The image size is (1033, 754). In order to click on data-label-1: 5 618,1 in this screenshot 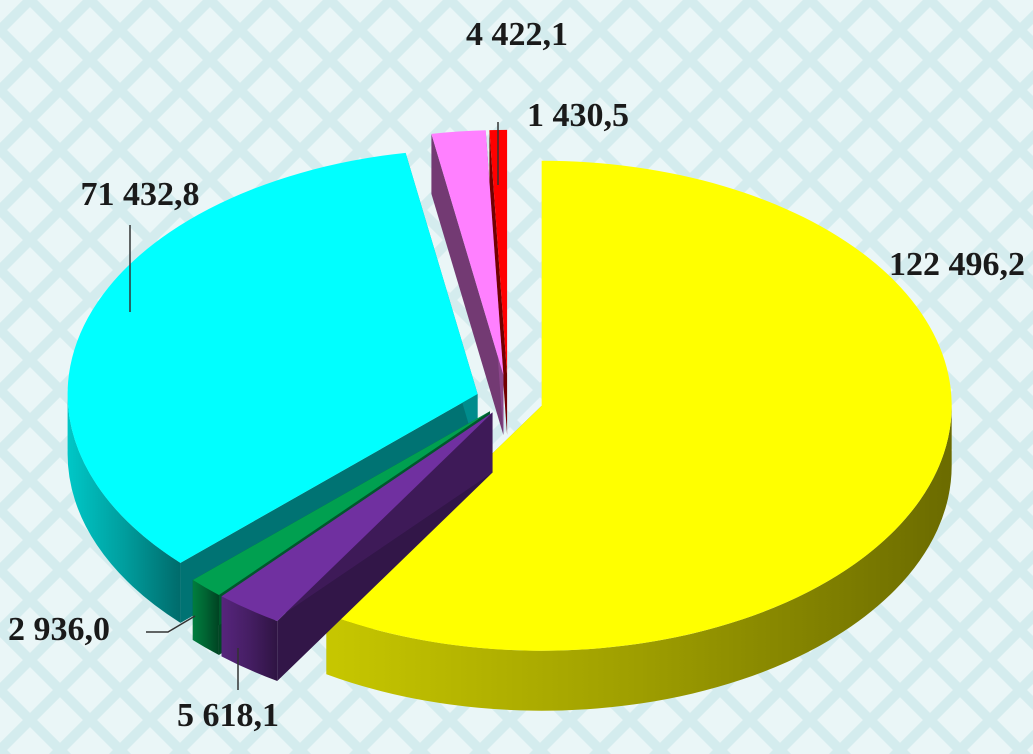, I will do `click(228, 715)`.